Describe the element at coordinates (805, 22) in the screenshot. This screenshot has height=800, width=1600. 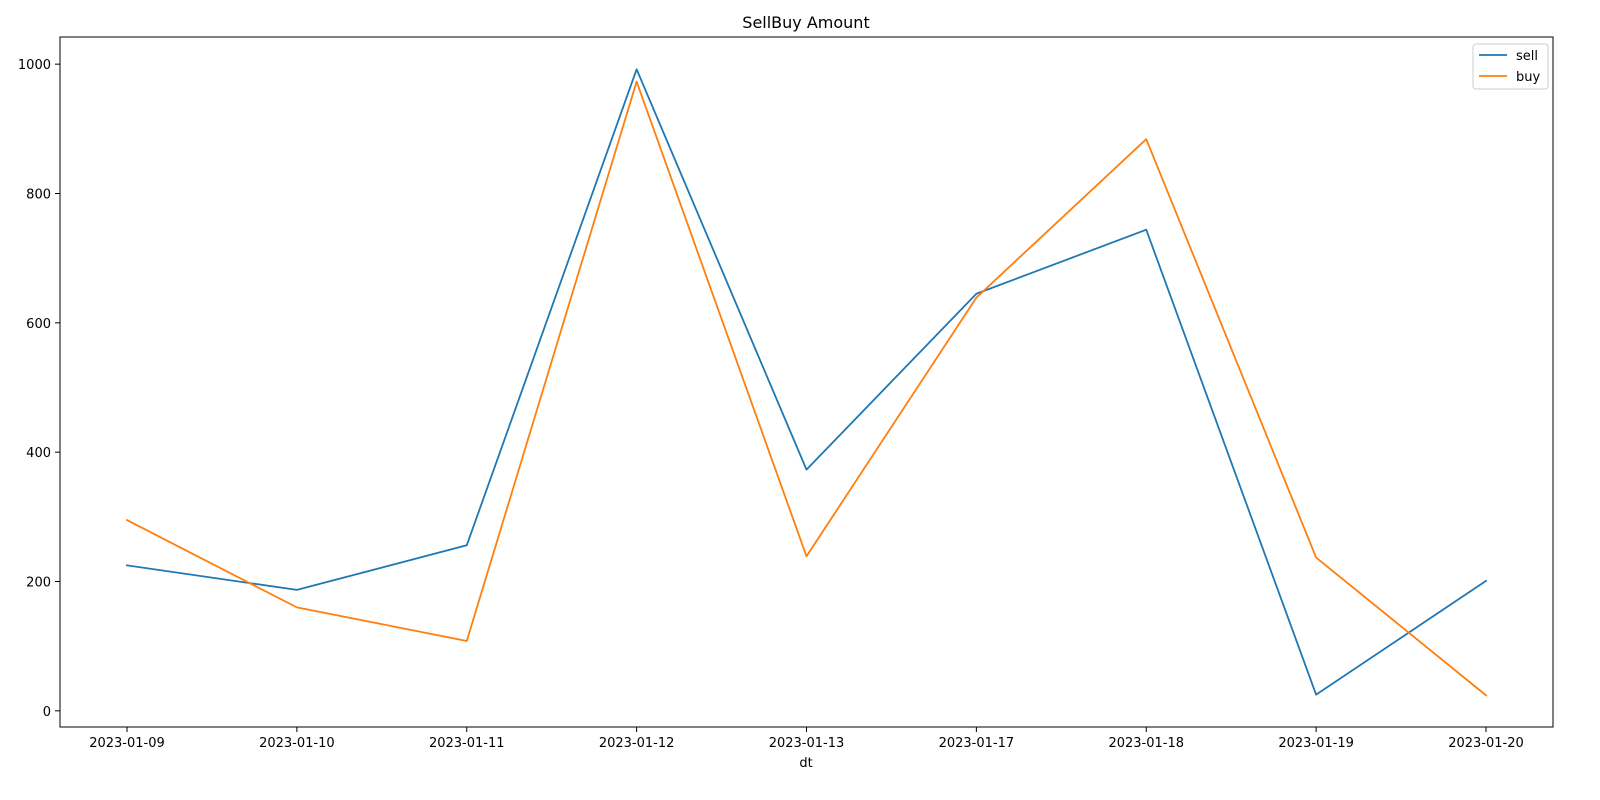
I see `chart-title: SellBuy Amount` at that location.